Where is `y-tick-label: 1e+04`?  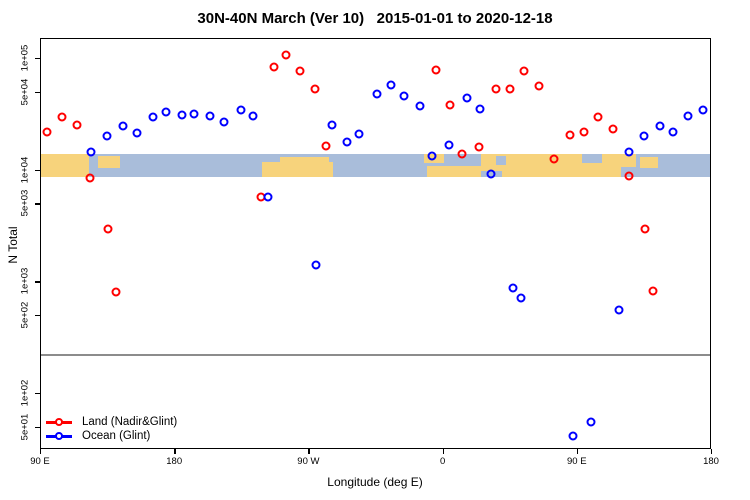
y-tick-label: 1e+04 is located at coordinates (25, 170).